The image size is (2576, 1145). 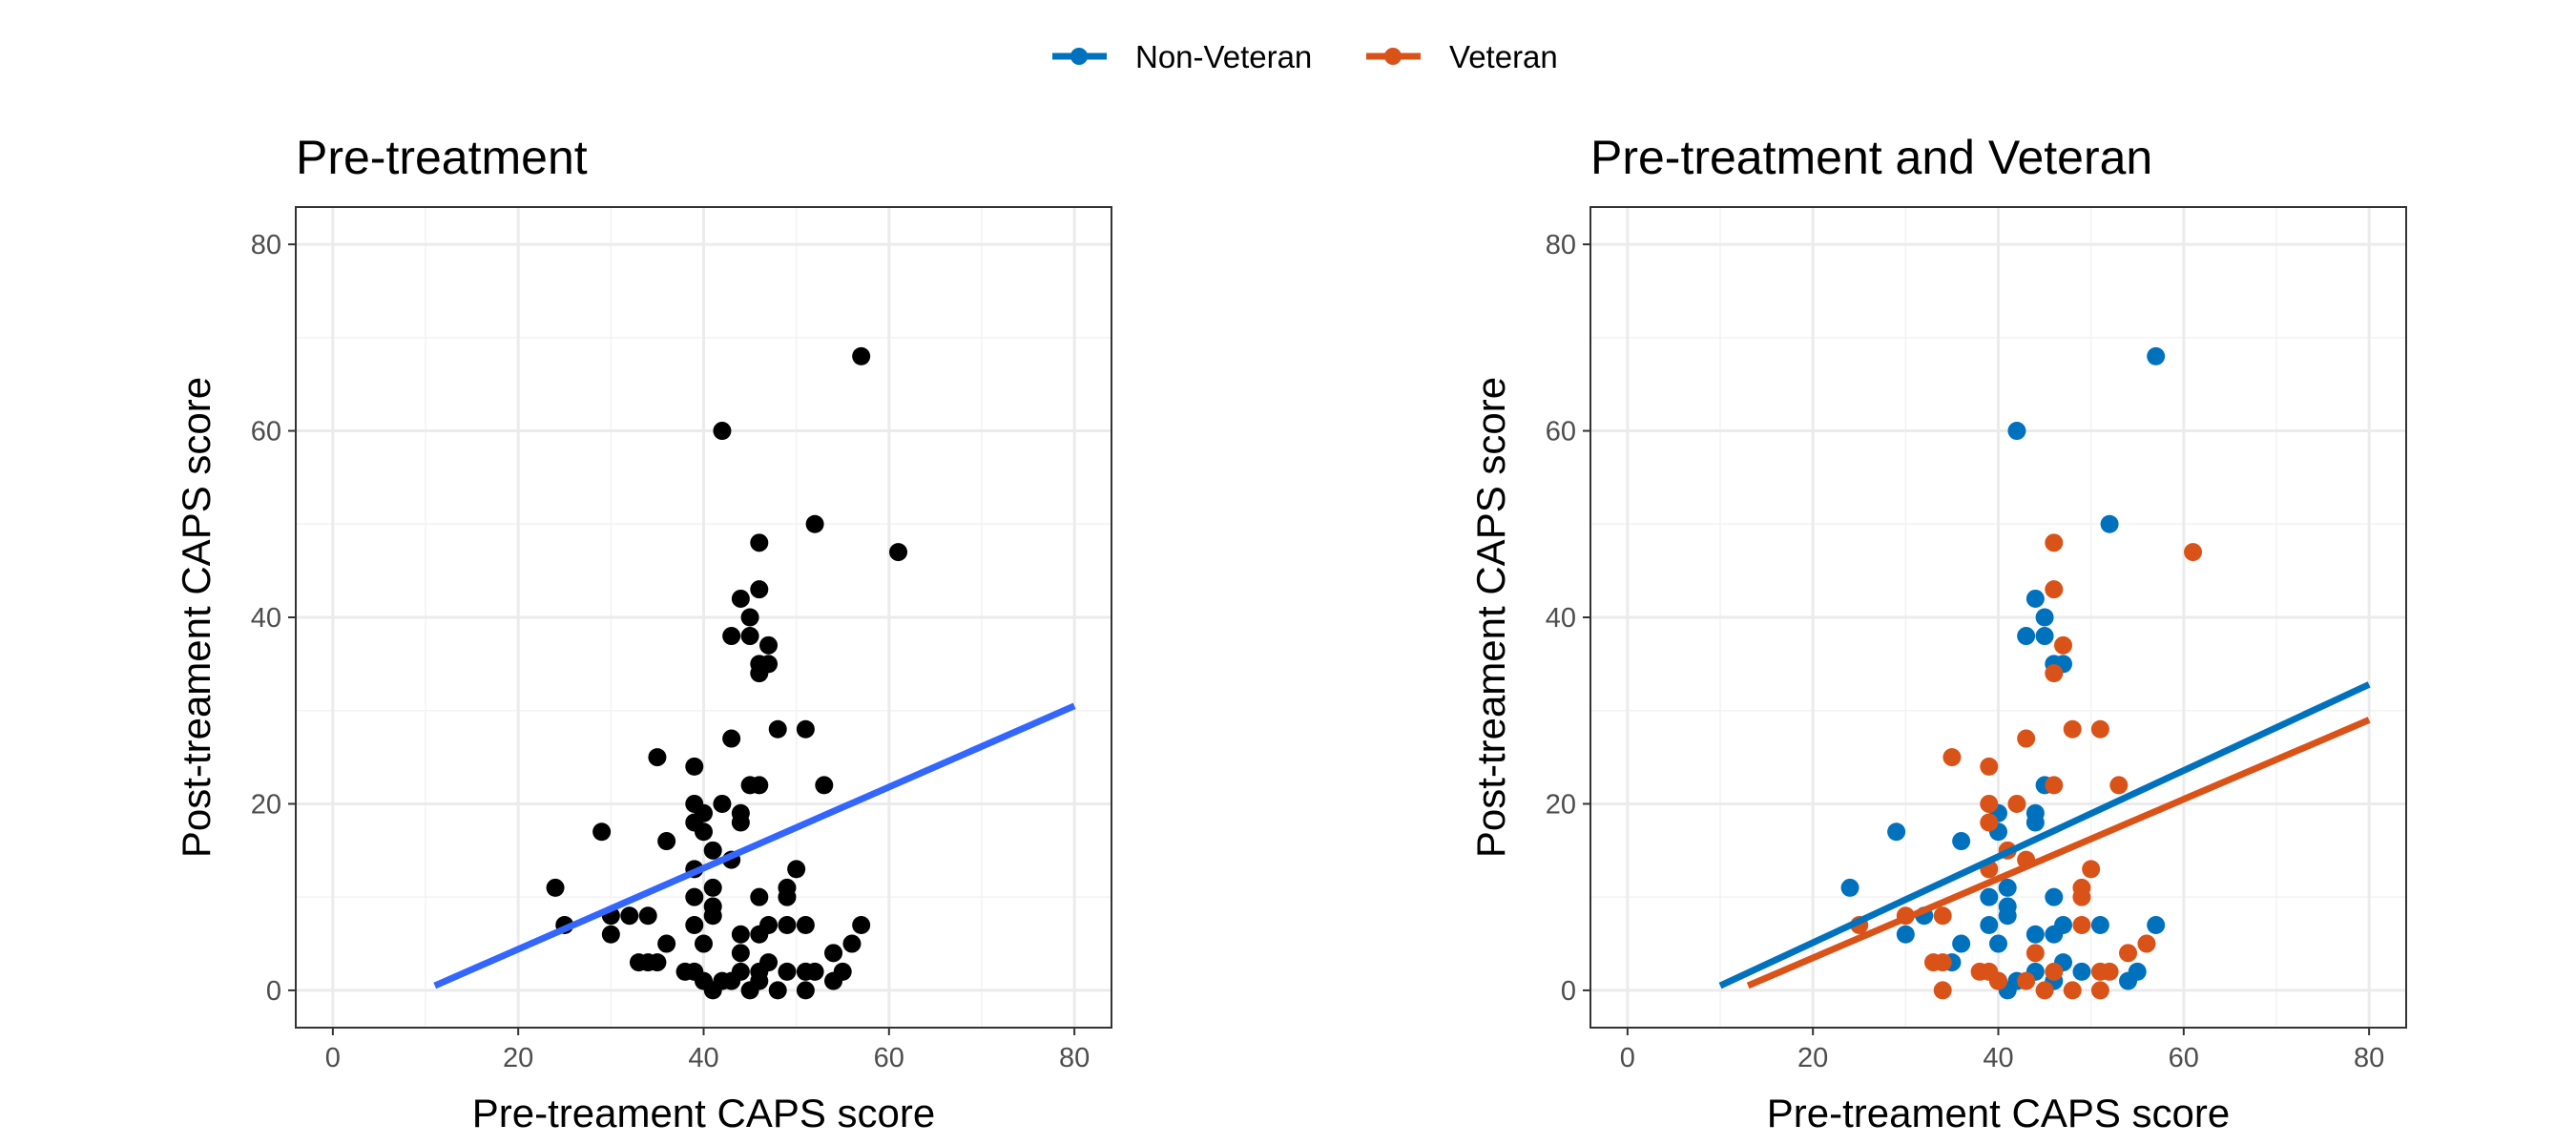 I want to click on legend-label-non-veteran: Non-Veteran, so click(x=1223, y=56).